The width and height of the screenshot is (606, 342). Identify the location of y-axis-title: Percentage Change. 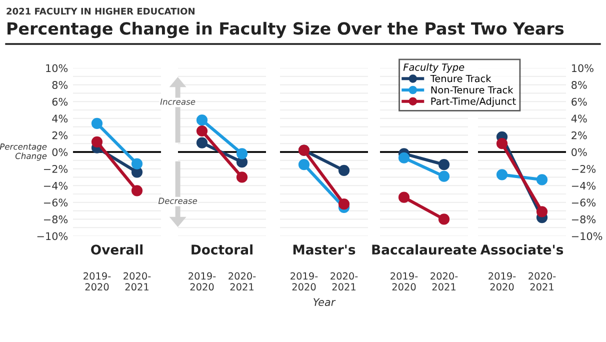
(23, 152).